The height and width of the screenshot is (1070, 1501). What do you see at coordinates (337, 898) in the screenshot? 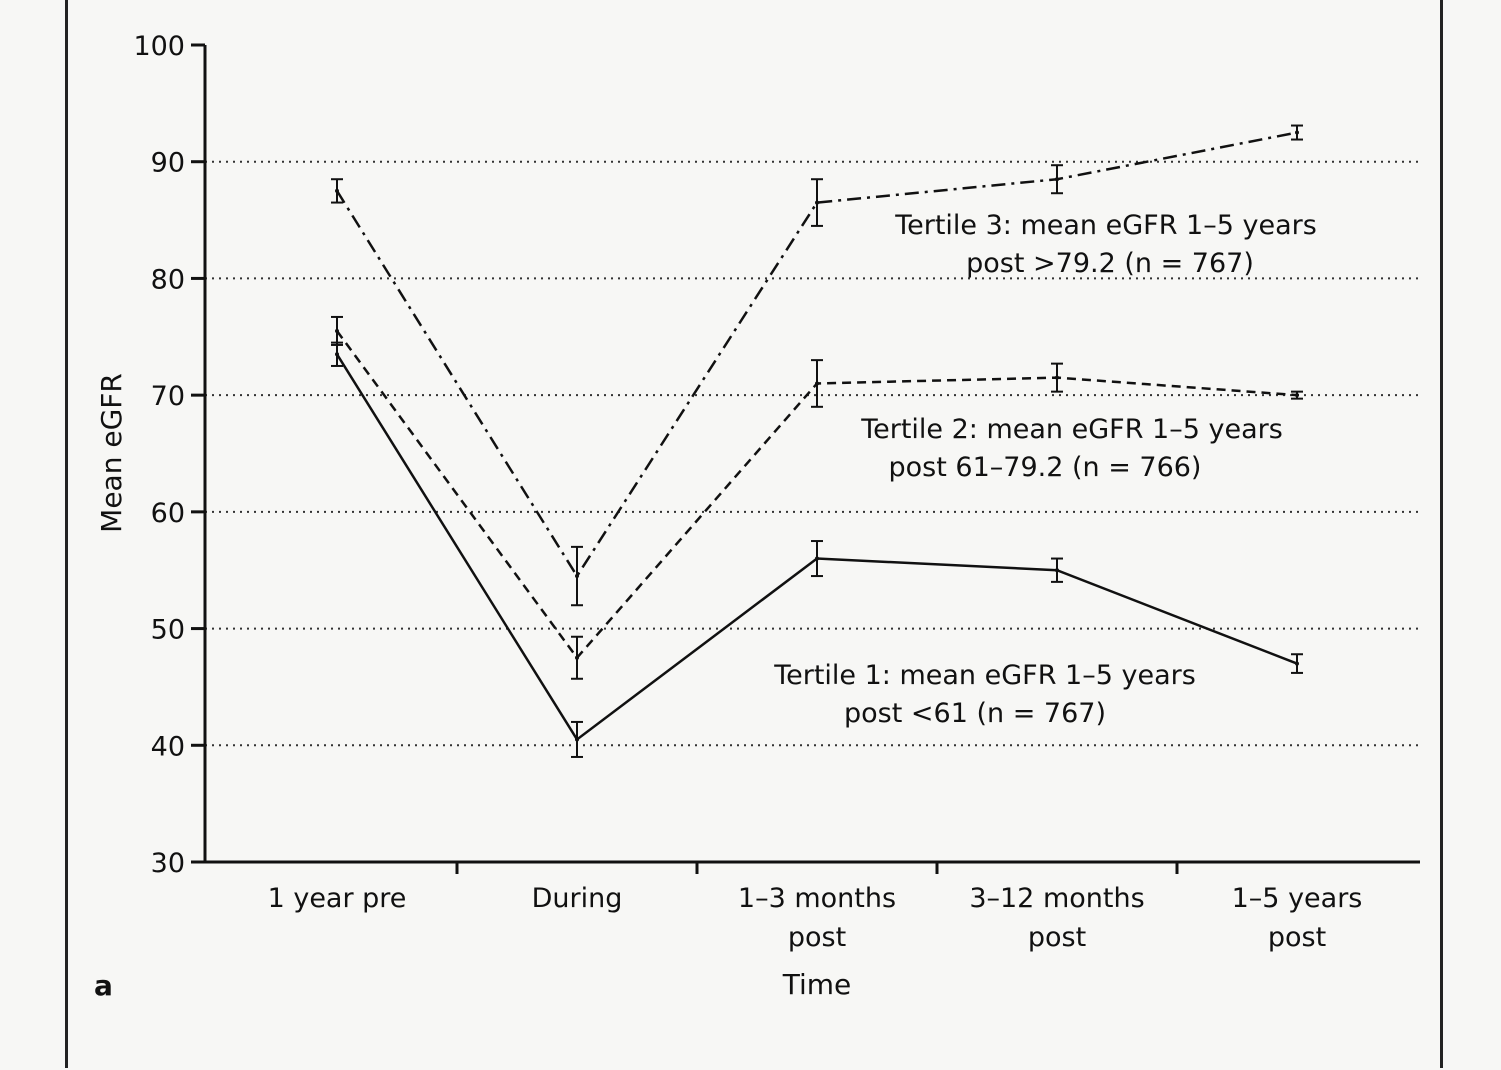
I see `x-tick-label-0-0: 1 year pre` at bounding box center [337, 898].